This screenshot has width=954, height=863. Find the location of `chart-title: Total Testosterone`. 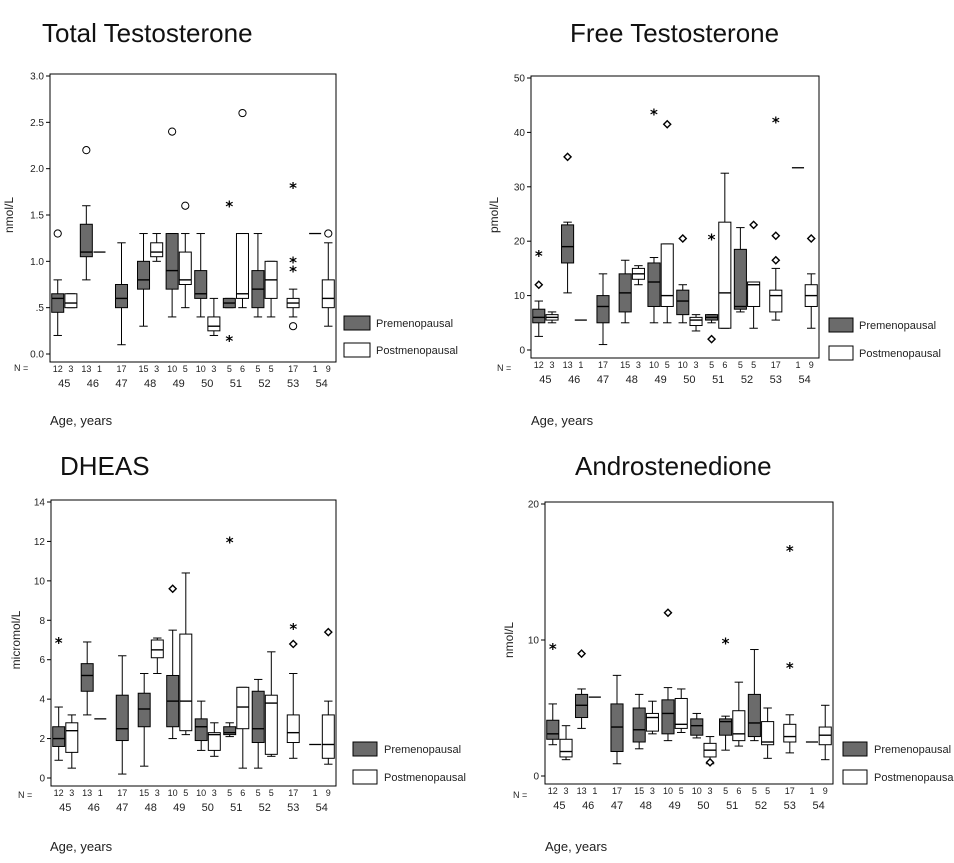

chart-title: Total Testosterone is located at coordinates (147, 33).